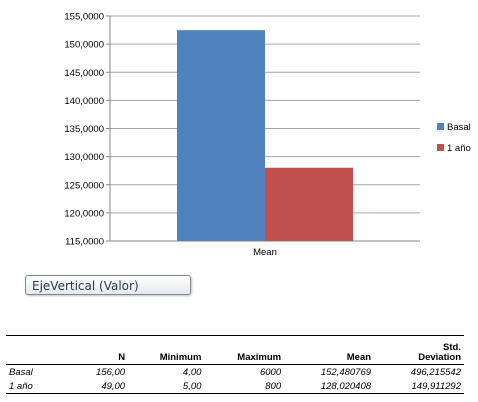  Describe the element at coordinates (84, 185) in the screenshot. I see `y-tick-label: 125,0000` at that location.